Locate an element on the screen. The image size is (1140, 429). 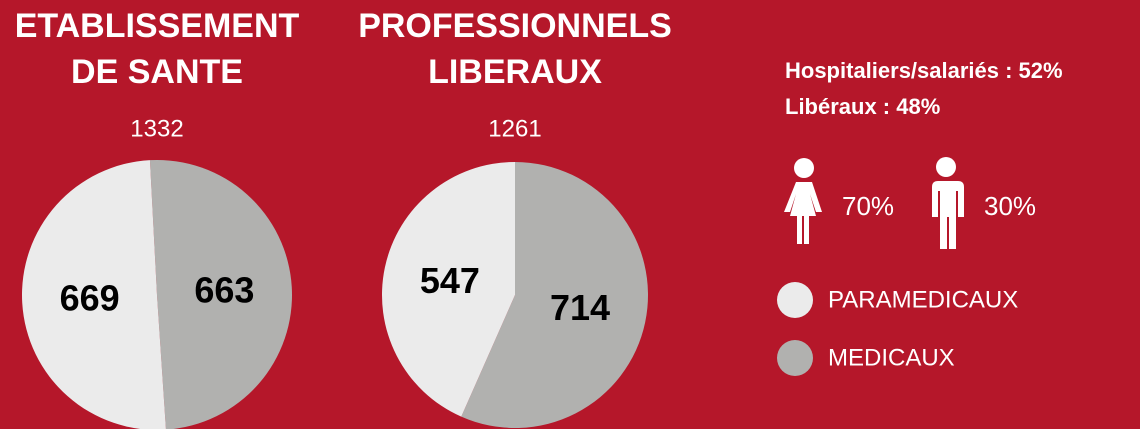
slice-label: 547 is located at coordinates (450, 280).